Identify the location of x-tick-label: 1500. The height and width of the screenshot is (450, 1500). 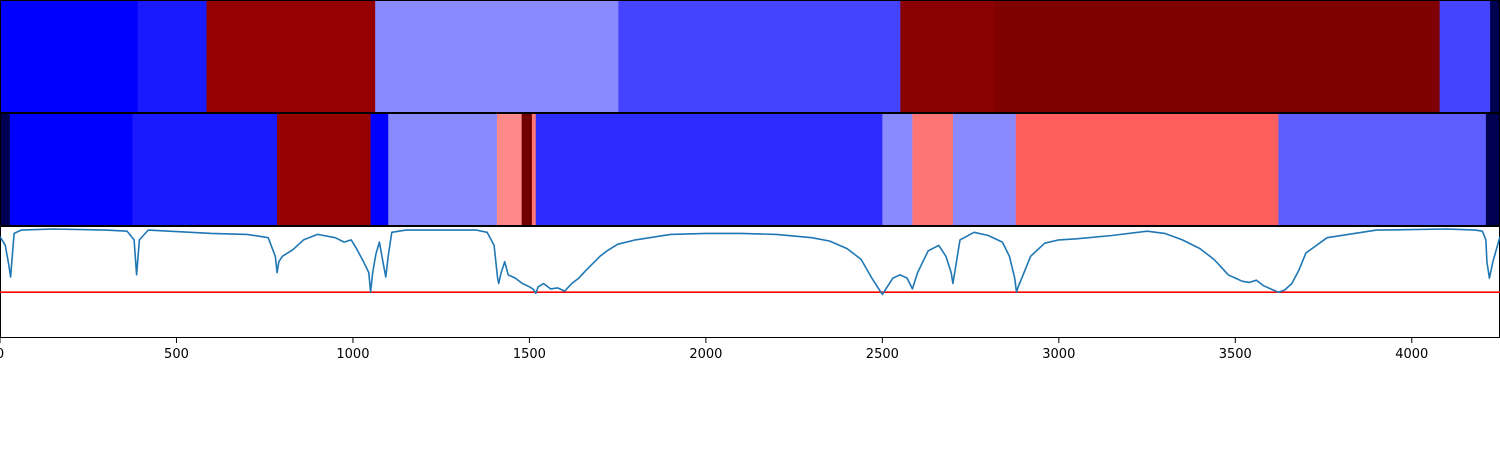
(529, 354).